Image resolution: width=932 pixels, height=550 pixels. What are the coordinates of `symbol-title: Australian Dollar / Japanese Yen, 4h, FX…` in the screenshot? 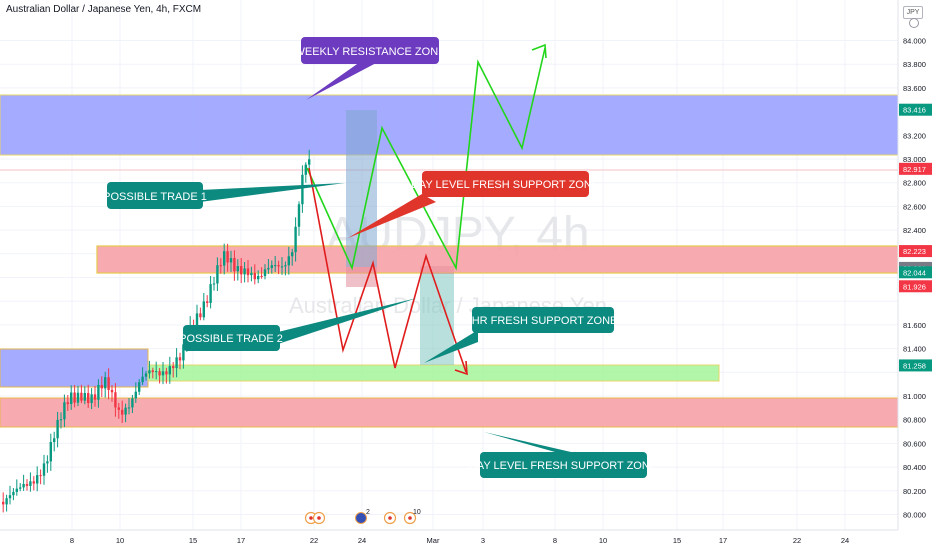 It's located at (104, 9).